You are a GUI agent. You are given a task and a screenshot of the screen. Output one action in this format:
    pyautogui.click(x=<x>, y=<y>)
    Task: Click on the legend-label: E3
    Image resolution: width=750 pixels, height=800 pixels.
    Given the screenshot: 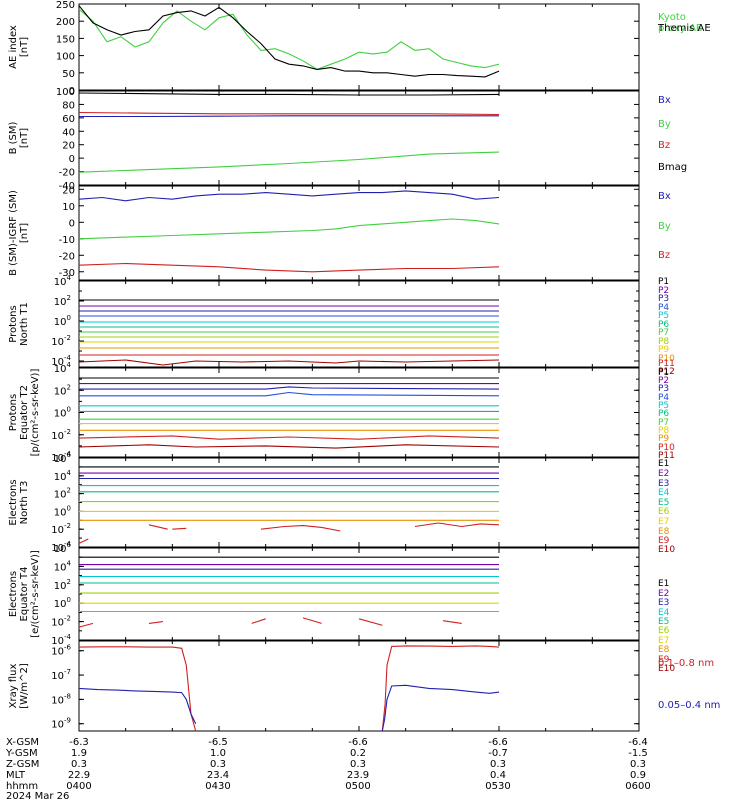 What is the action you would take?
    pyautogui.click(x=663, y=484)
    